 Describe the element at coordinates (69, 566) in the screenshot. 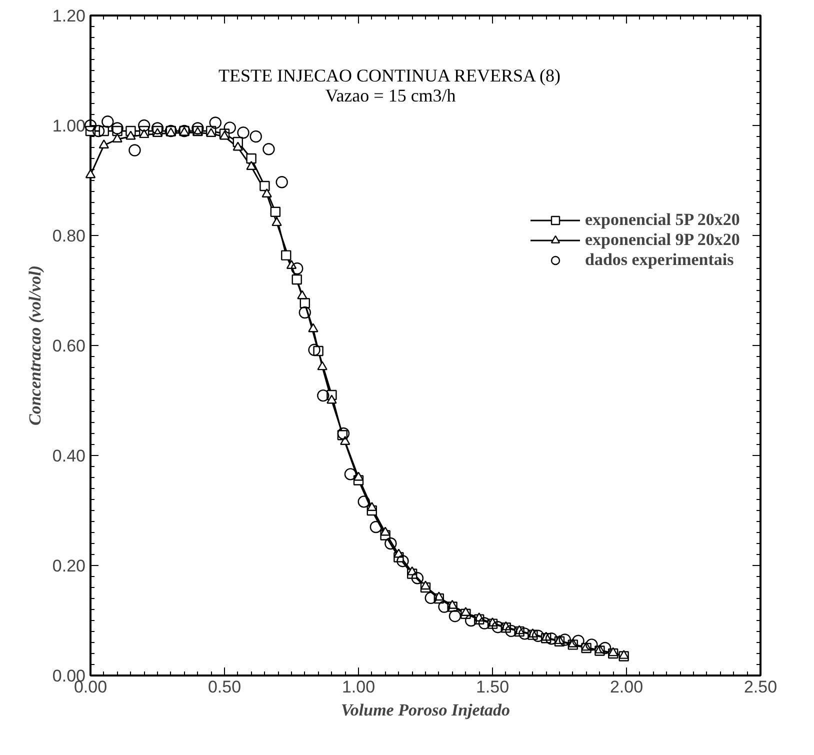

I see `y-tick-label: 0.20` at that location.